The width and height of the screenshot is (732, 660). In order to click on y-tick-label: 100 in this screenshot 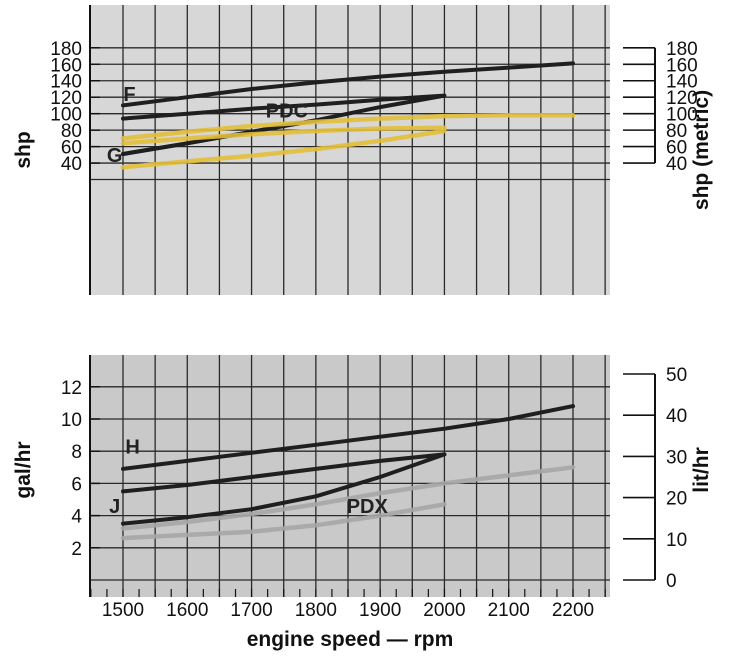, I will do `click(66, 115)`.